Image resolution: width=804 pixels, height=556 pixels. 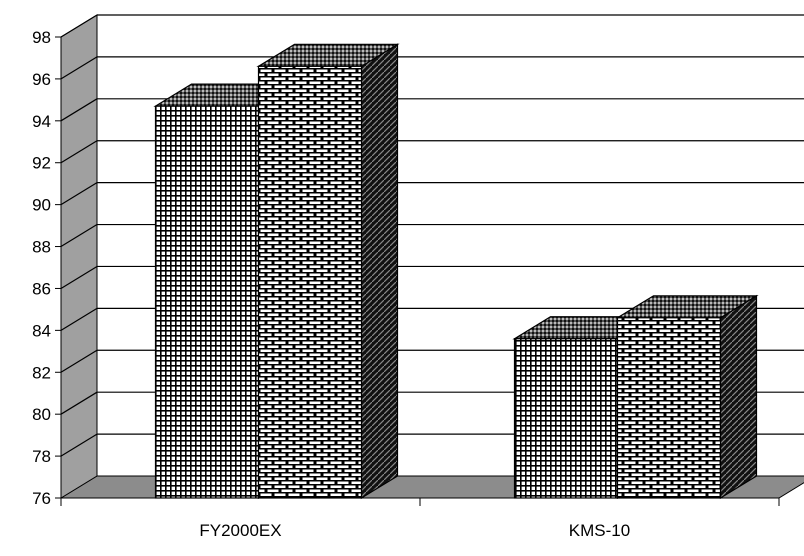 What do you see at coordinates (41, 288) in the screenshot?
I see `y-tick-label: 86` at bounding box center [41, 288].